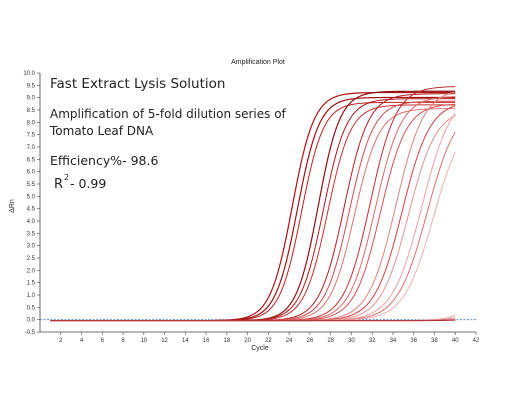 This screenshot has height=414, width=520. Describe the element at coordinates (31, 247) in the screenshot. I see `y-tick-label: 3.0` at that location.